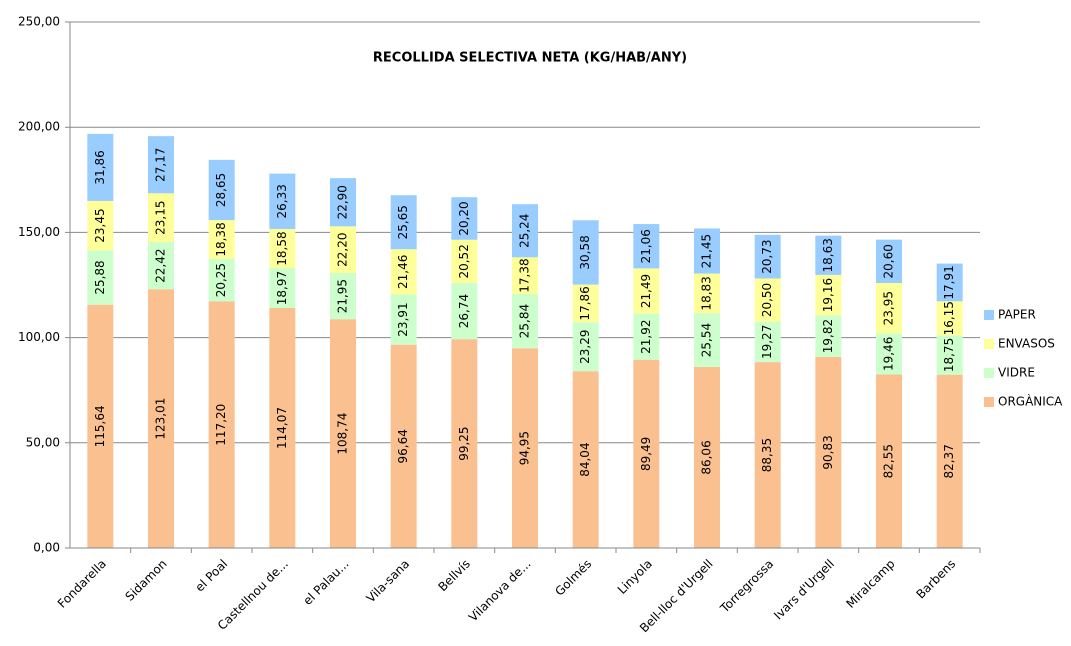 Image resolution: width=1071 pixels, height=646 pixels. What do you see at coordinates (646, 454) in the screenshot?
I see `data-label: 89,49` at bounding box center [646, 454].